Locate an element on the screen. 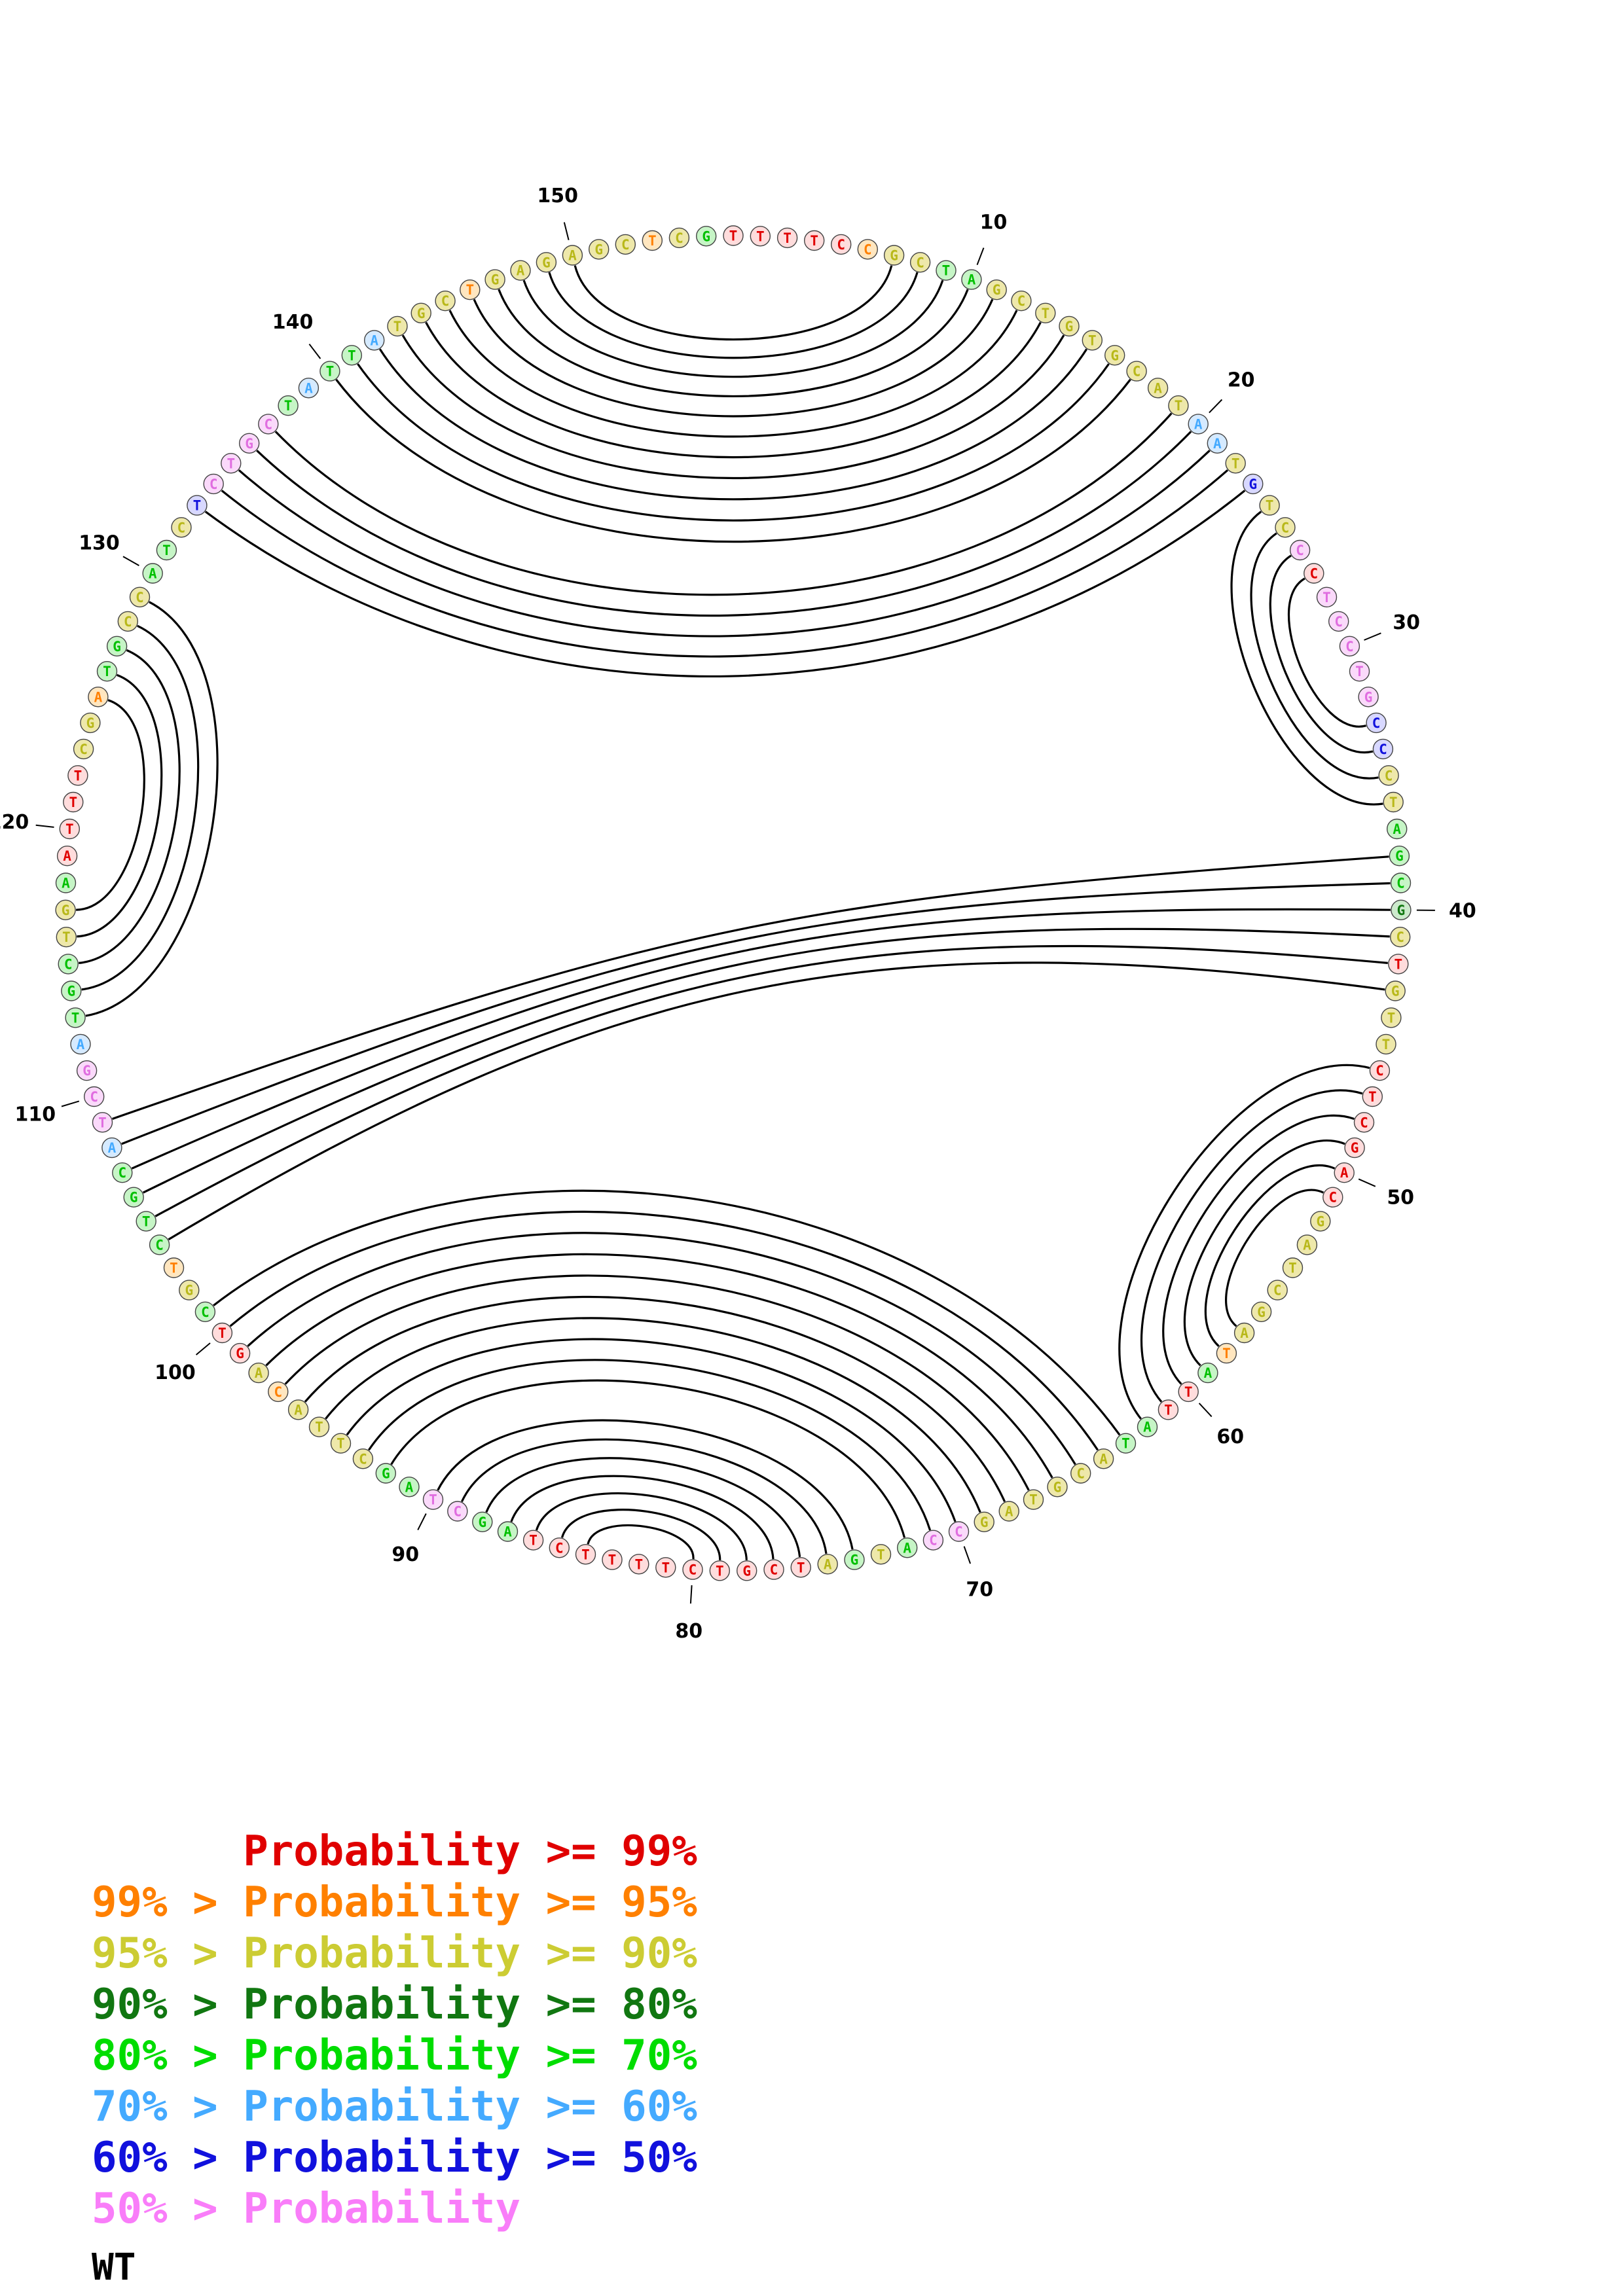 This screenshot has width=1623, height=2296. position-label: 120 is located at coordinates (14, 822).